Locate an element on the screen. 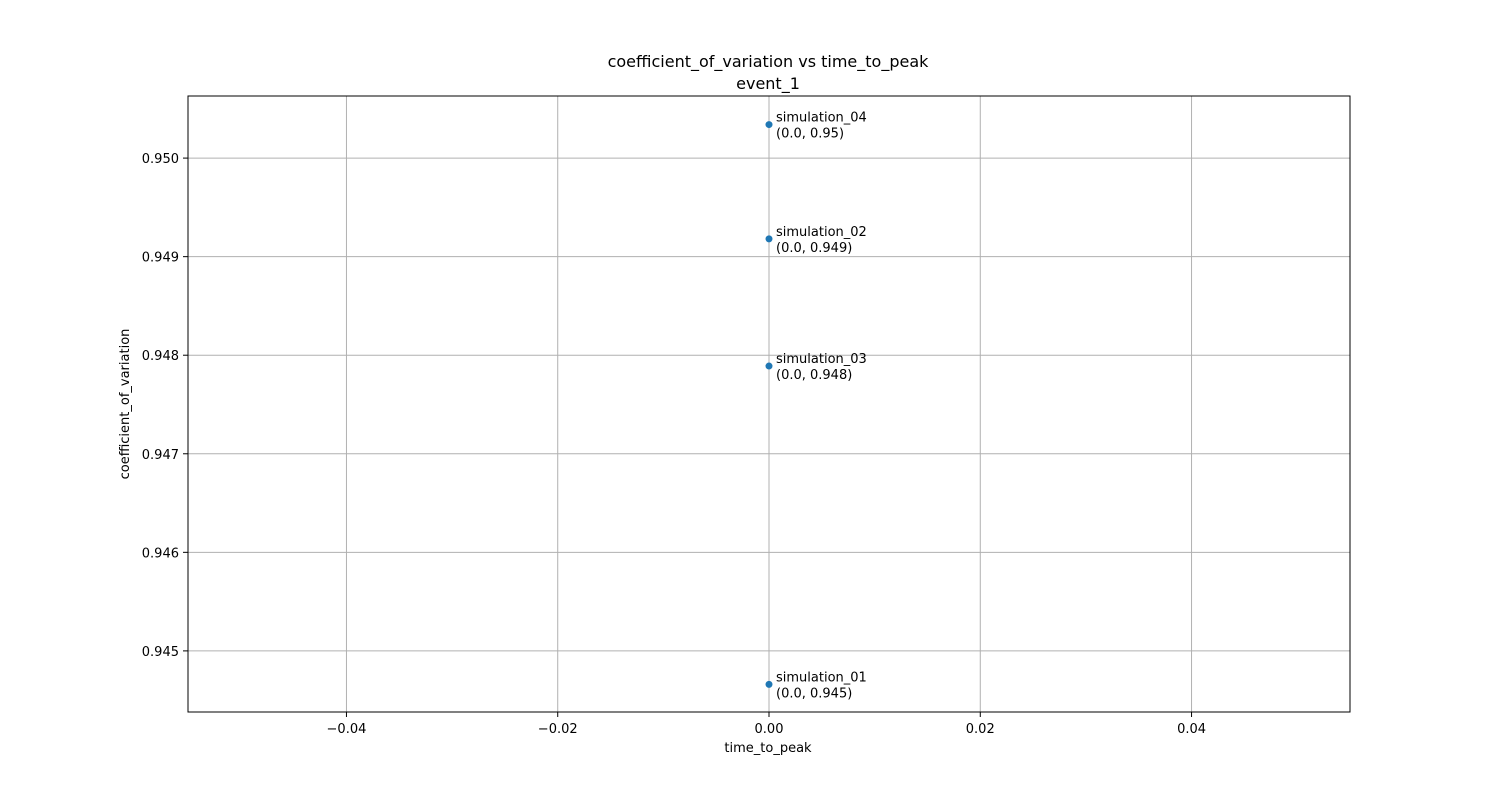 The width and height of the screenshot is (1500, 800). point-name-label: simulation_03 is located at coordinates (821, 359).